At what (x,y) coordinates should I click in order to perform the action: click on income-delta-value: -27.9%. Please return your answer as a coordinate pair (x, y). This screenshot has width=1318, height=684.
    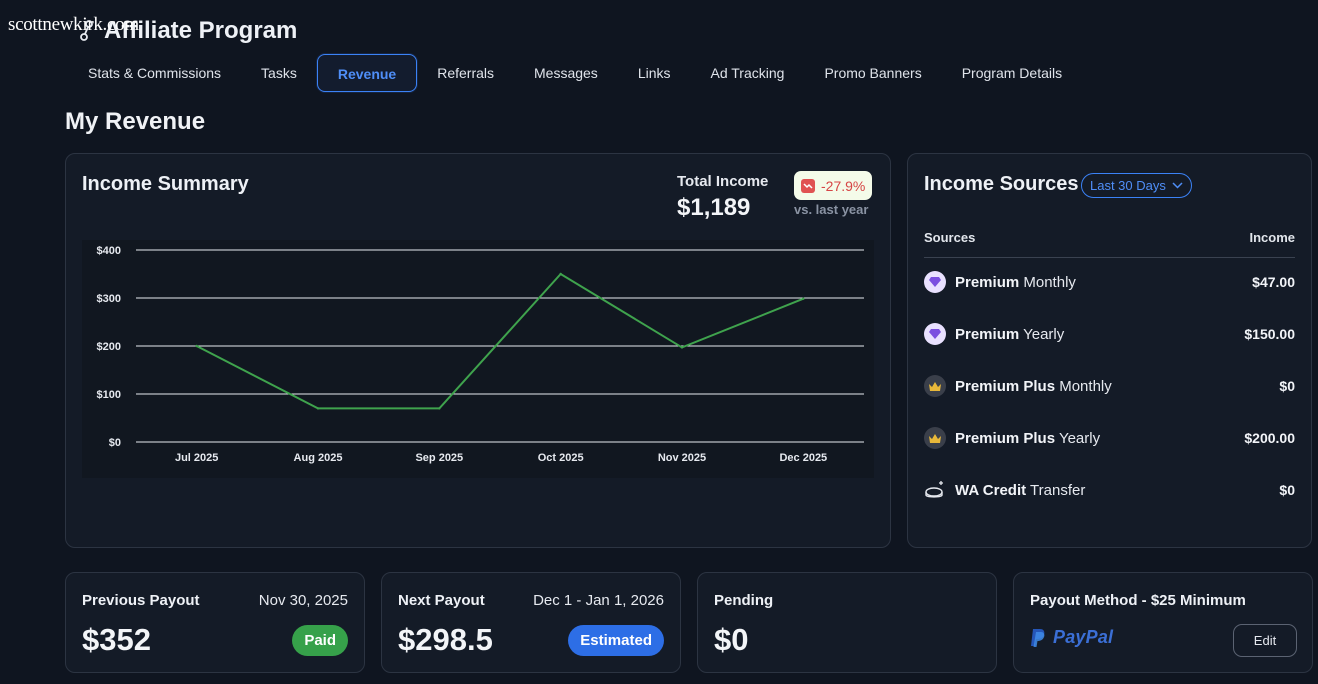
    Looking at the image, I should click on (843, 185).